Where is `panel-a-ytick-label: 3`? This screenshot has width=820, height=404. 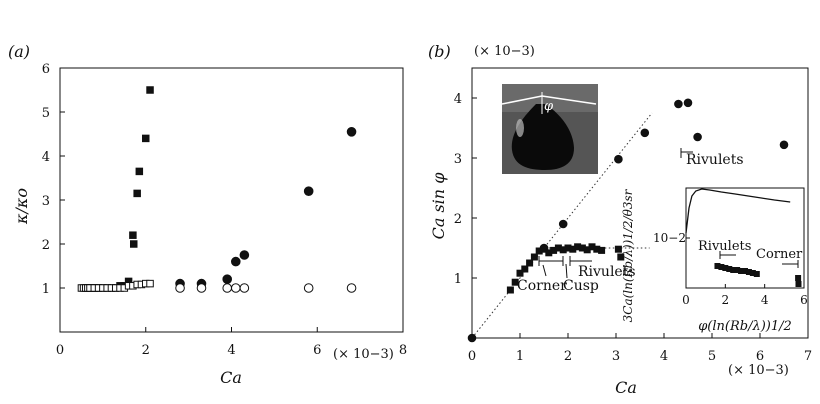
panel-a-ytick-label: 3 is located at coordinates (46, 201).